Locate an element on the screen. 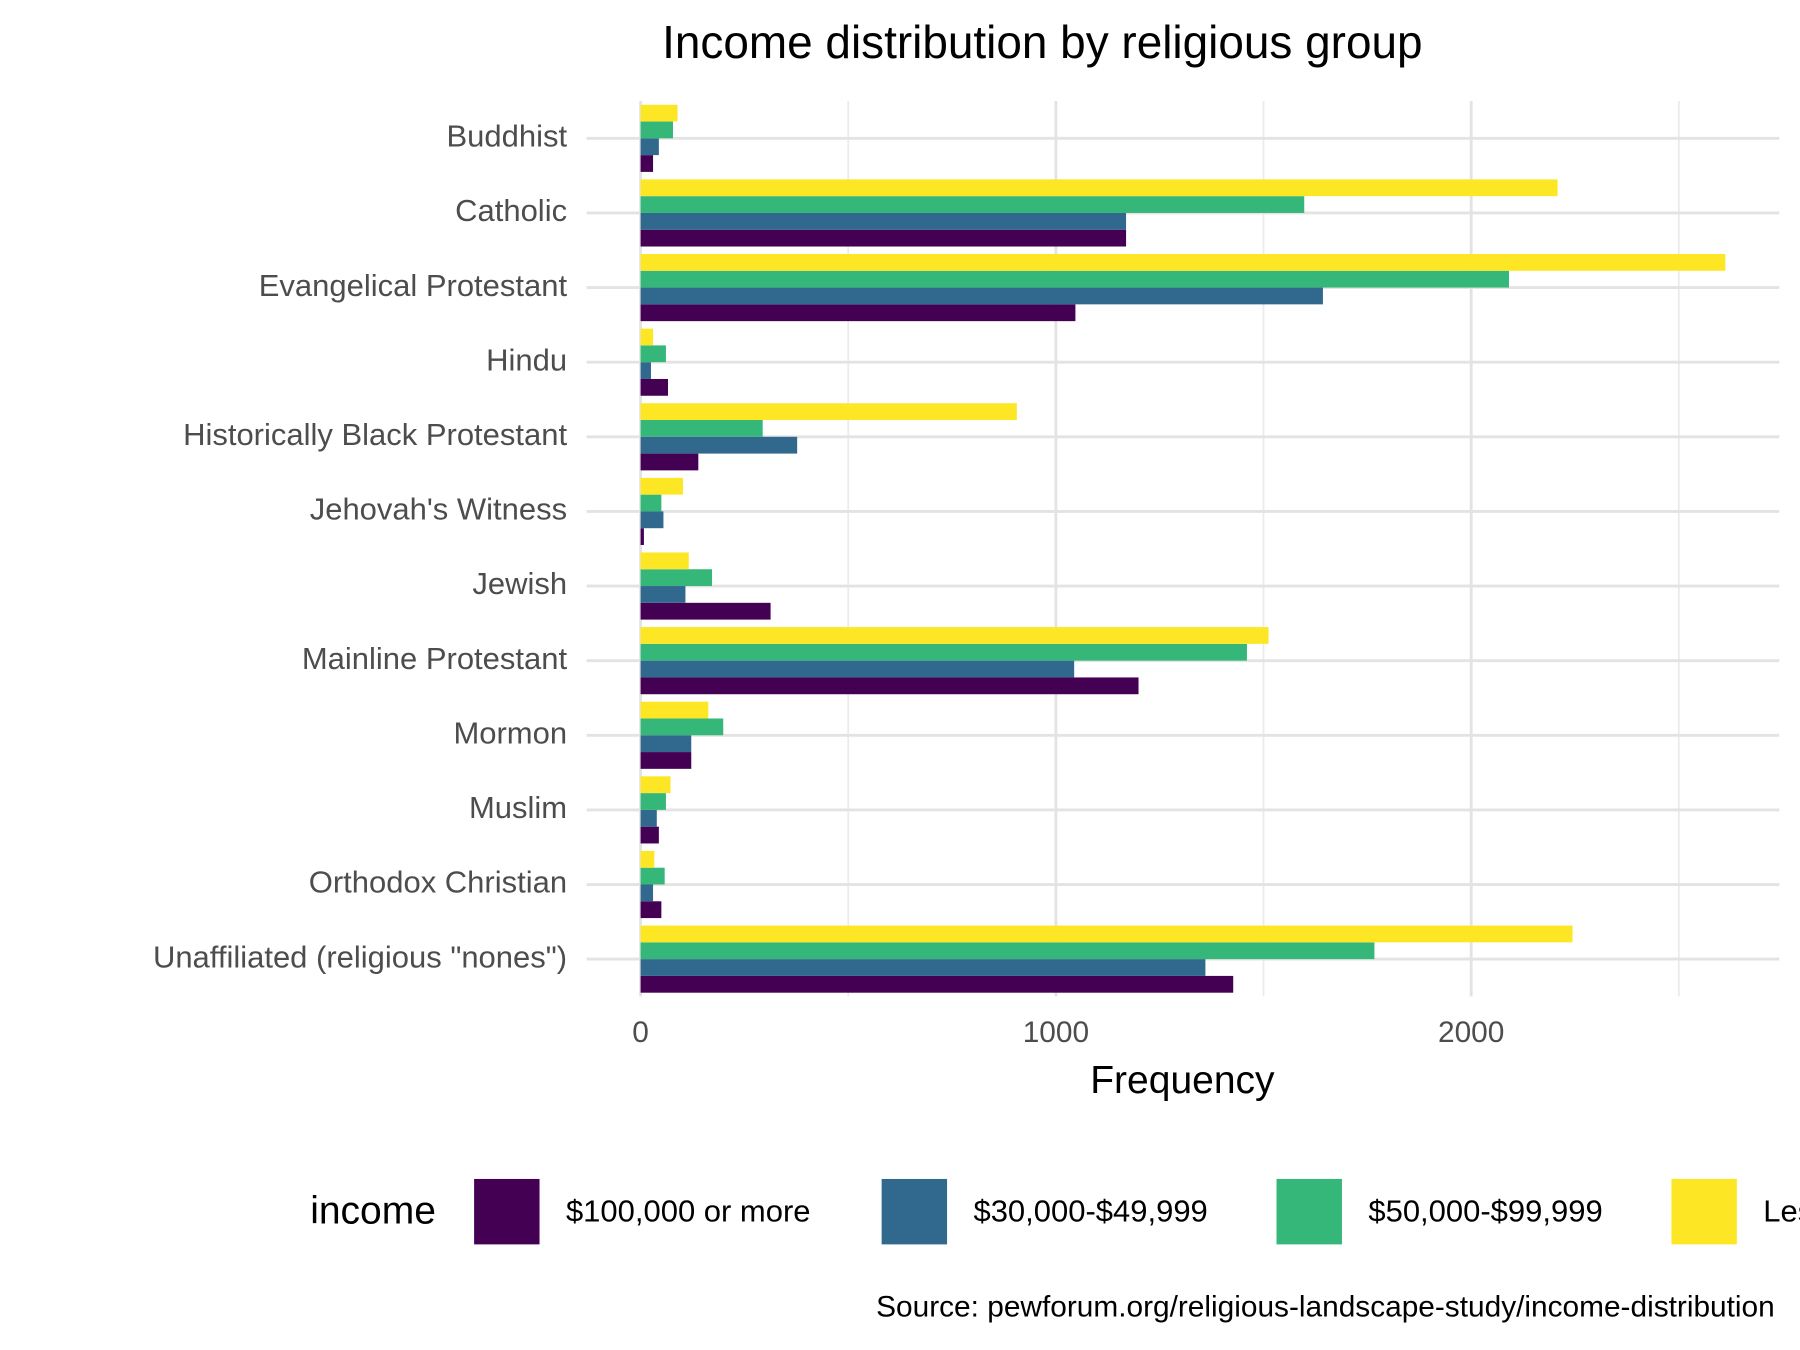  y-tick-label: Jewish is located at coordinates (519, 583).